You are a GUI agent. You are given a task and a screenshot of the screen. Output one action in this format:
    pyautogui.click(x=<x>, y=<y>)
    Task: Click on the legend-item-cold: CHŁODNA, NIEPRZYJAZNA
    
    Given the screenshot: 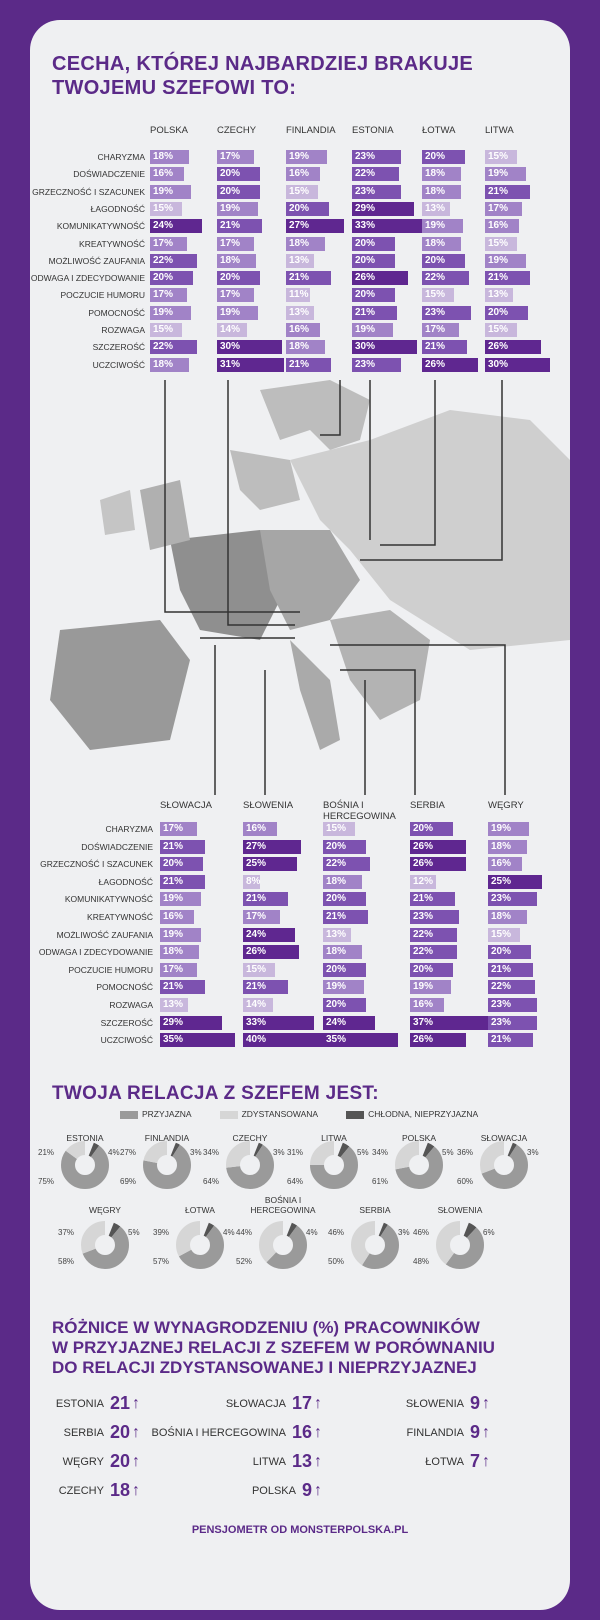 What is the action you would take?
    pyautogui.click(x=412, y=1114)
    